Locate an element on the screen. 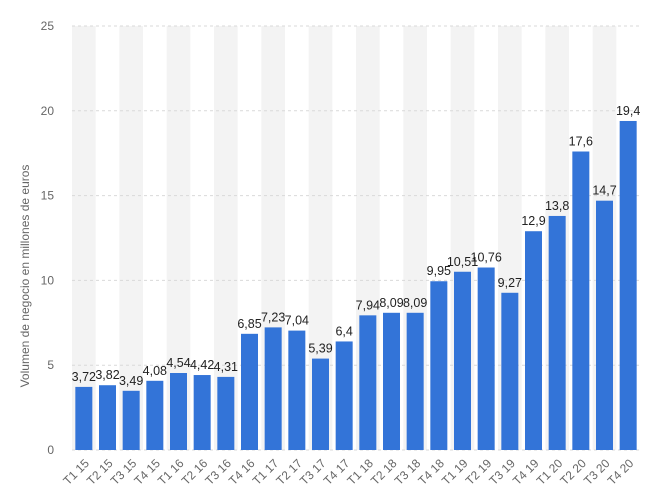  y-axis-ticks: 0 5 10 15 20 25 is located at coordinates (48, 238).